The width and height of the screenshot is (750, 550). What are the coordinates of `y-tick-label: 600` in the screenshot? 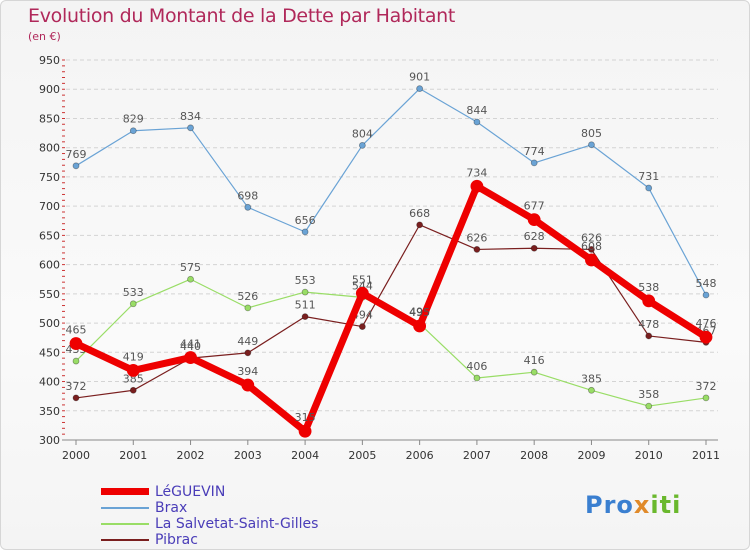 It's located at (49, 265).